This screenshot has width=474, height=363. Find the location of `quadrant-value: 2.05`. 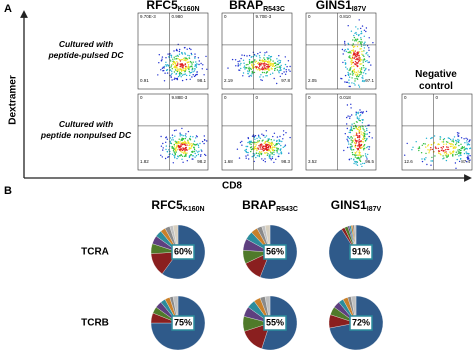

quadrant-value: 2.05 is located at coordinates (312, 80).